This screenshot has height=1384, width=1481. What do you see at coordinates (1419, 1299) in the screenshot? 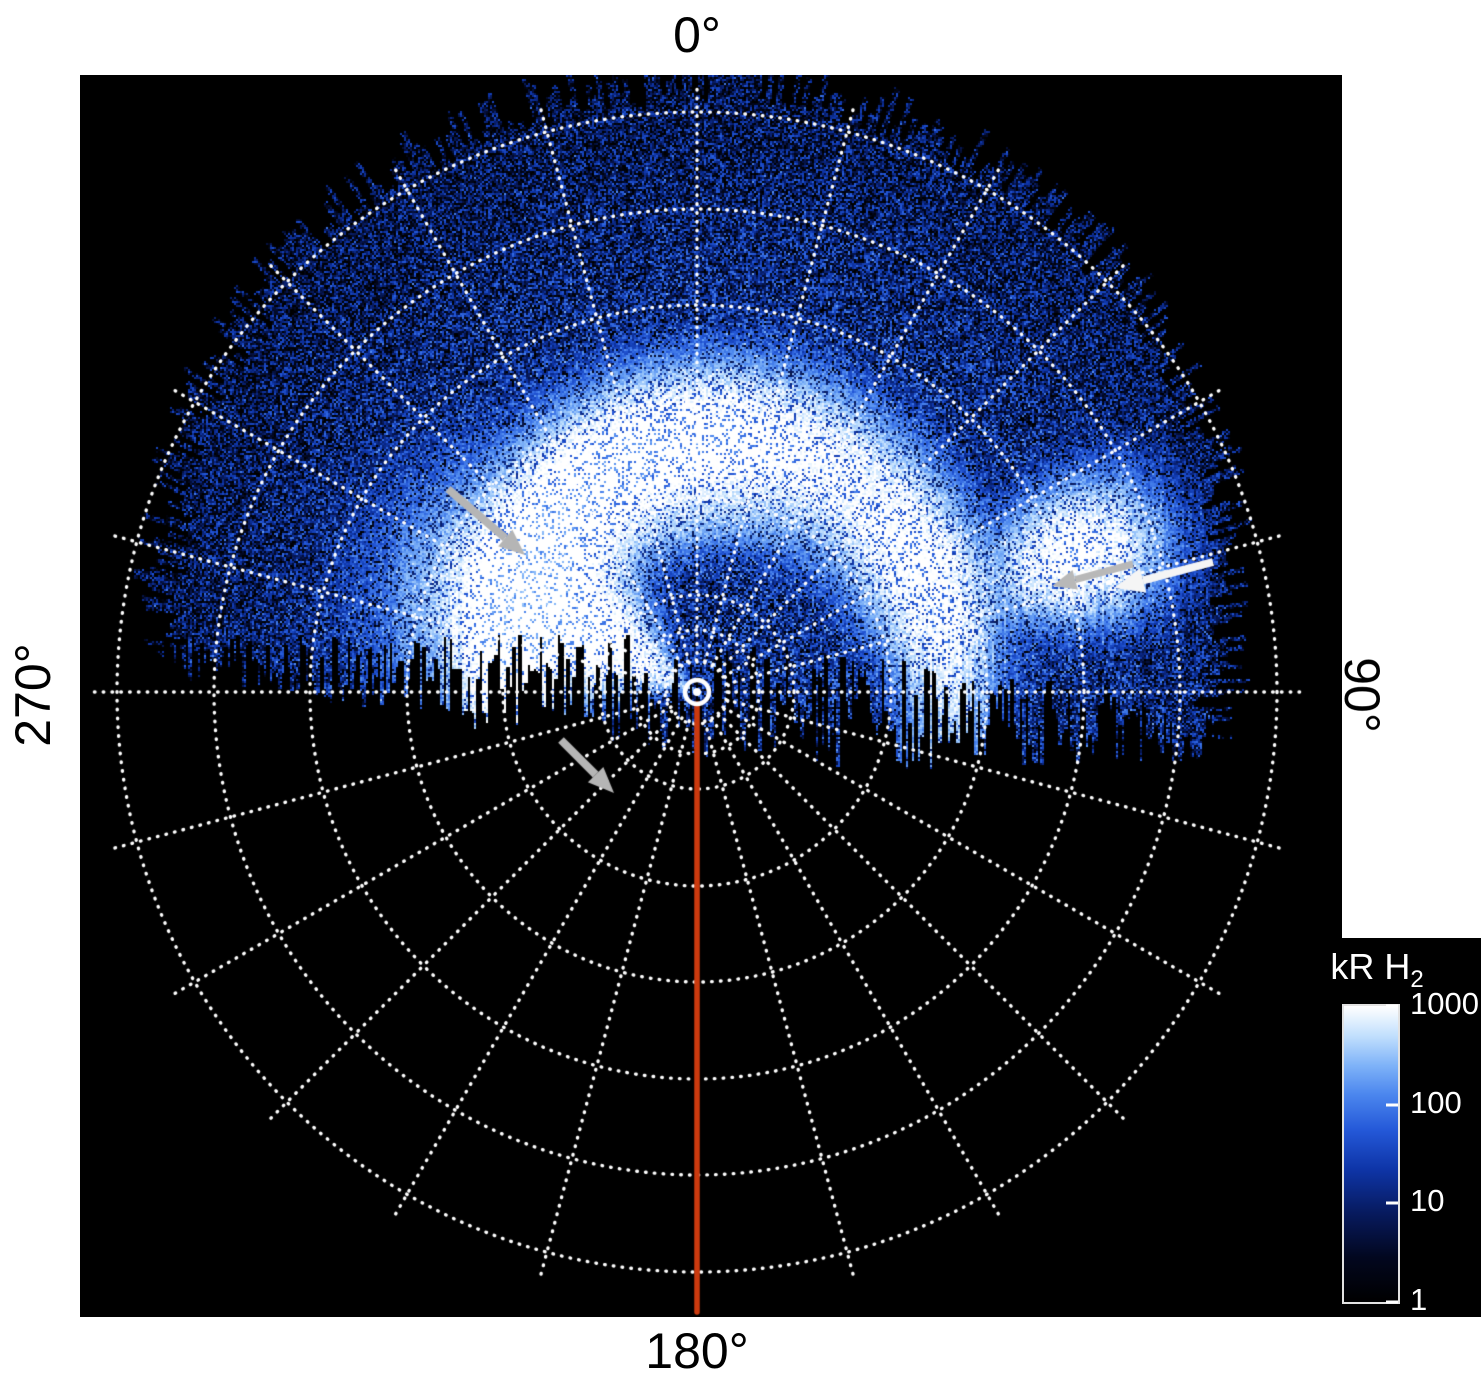
I see `colorbar-tick-1: 1` at bounding box center [1419, 1299].